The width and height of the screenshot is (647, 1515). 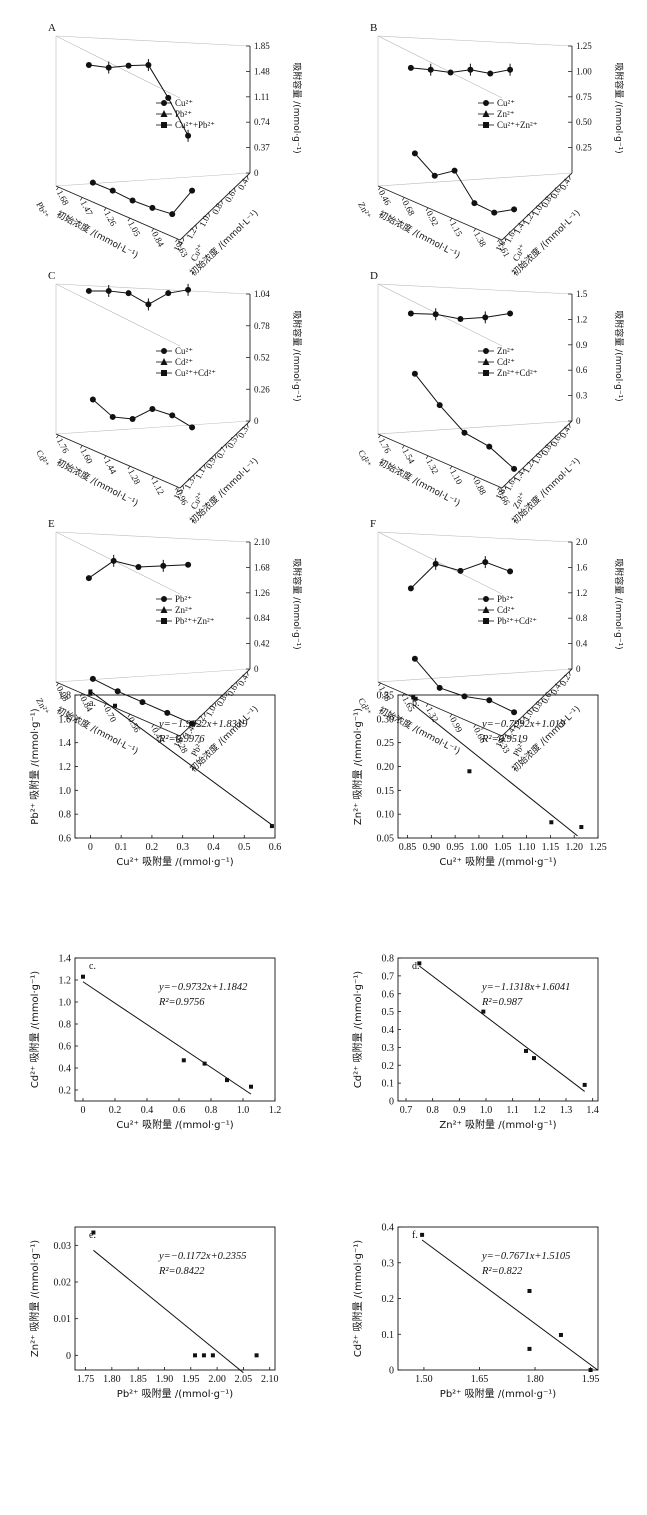 What do you see at coordinates (86, 1379) in the screenshot?
I see `x-tick-label: 1.75` at bounding box center [86, 1379].